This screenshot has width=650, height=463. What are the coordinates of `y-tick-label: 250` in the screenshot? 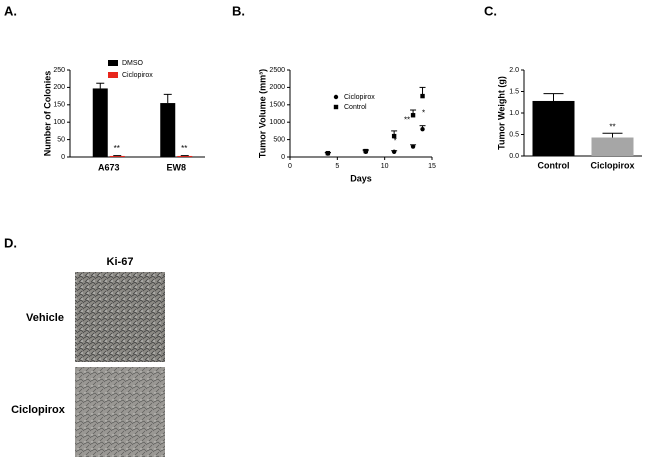 It's located at (59, 70).